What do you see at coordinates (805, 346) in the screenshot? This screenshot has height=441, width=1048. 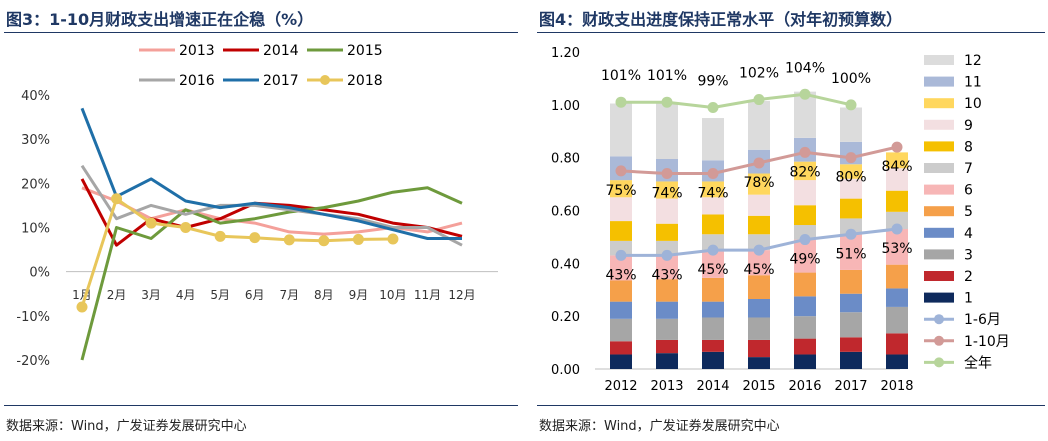 I see `bar-segment-2-2016` at bounding box center [805, 346].